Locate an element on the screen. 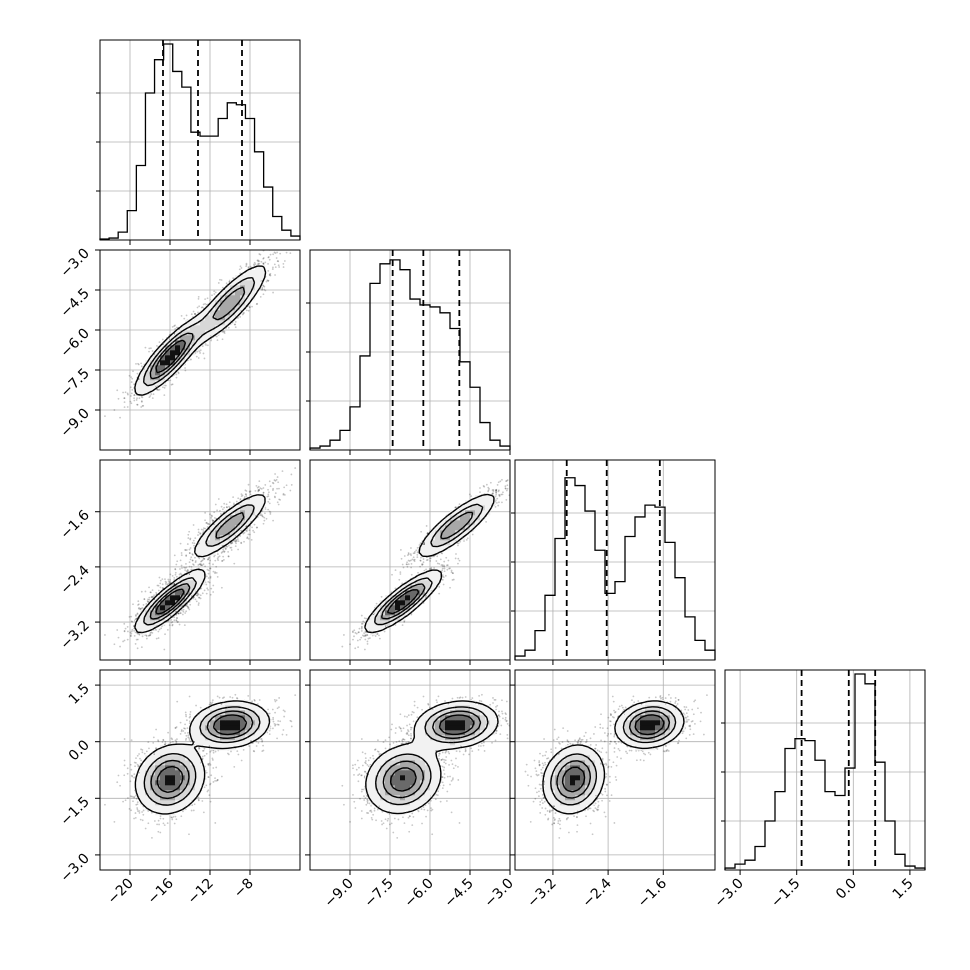 The width and height of the screenshot is (970, 970). panel-frame is located at coordinates (200, 140).